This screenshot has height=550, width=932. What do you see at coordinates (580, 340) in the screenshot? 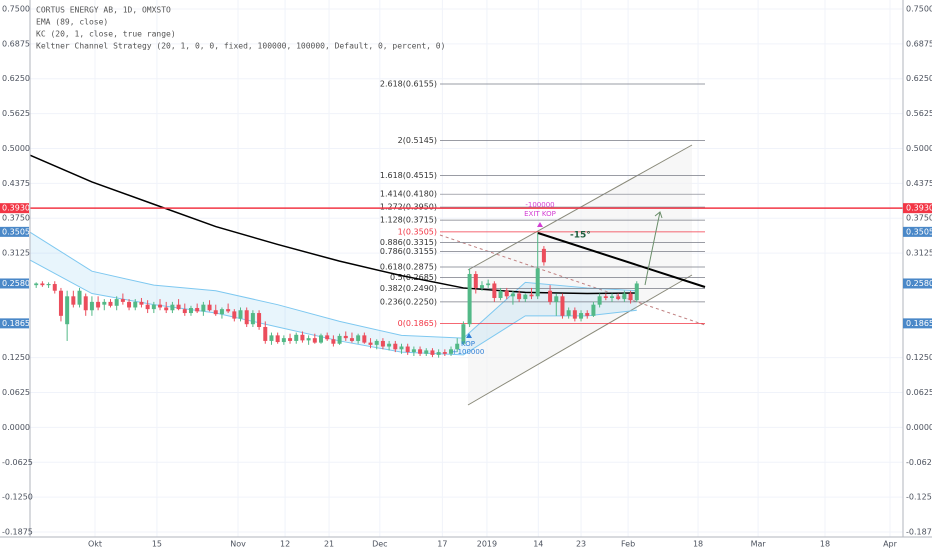
I see `channel-line` at bounding box center [580, 340].